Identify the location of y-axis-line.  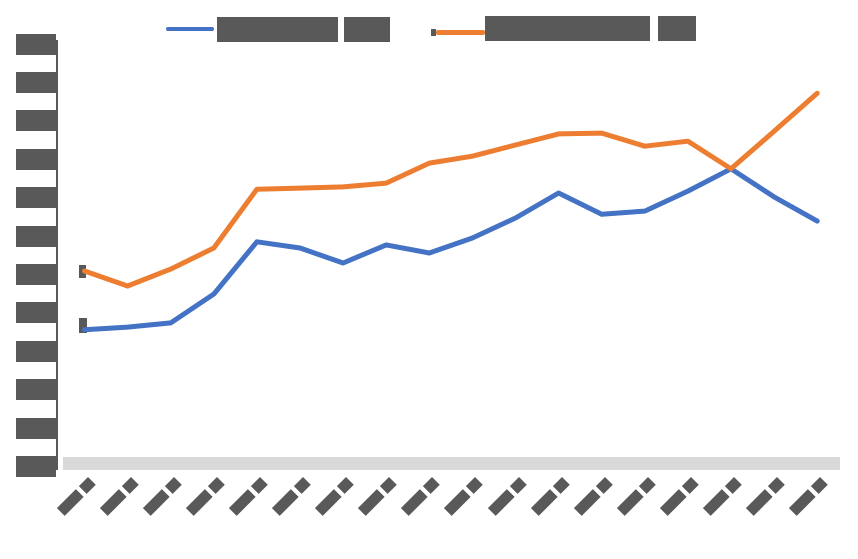
(57, 255).